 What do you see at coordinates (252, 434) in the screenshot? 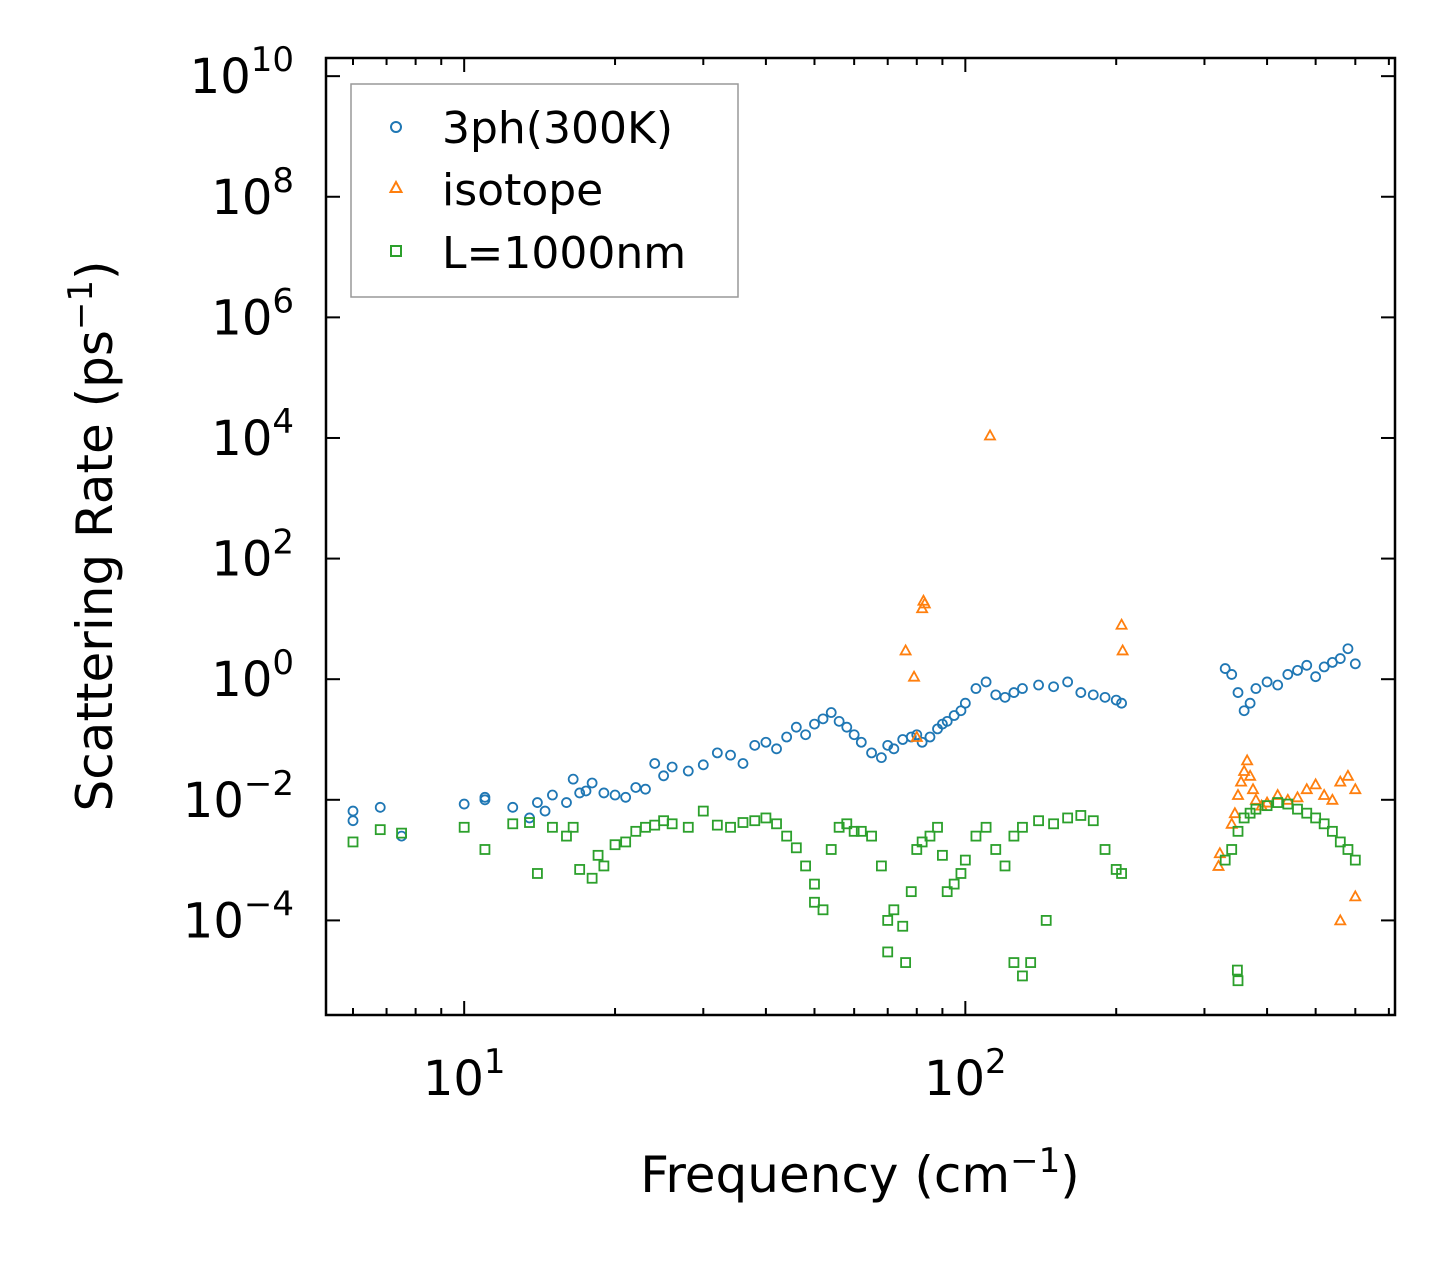
I see `y-tick-label: 10⁴` at bounding box center [252, 434].